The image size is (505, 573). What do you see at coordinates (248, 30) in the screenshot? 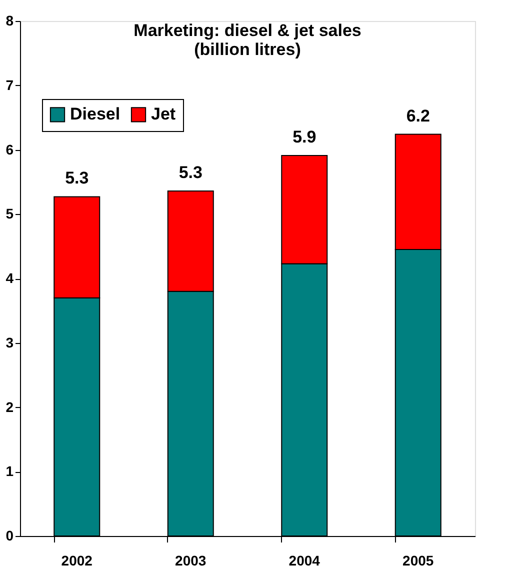
I see `chart-title: Marketing: diesel & jet sales` at bounding box center [248, 30].